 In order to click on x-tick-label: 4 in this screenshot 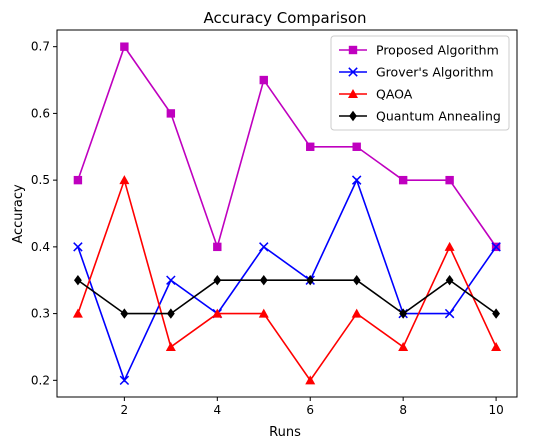, I will do `click(217, 410)`.